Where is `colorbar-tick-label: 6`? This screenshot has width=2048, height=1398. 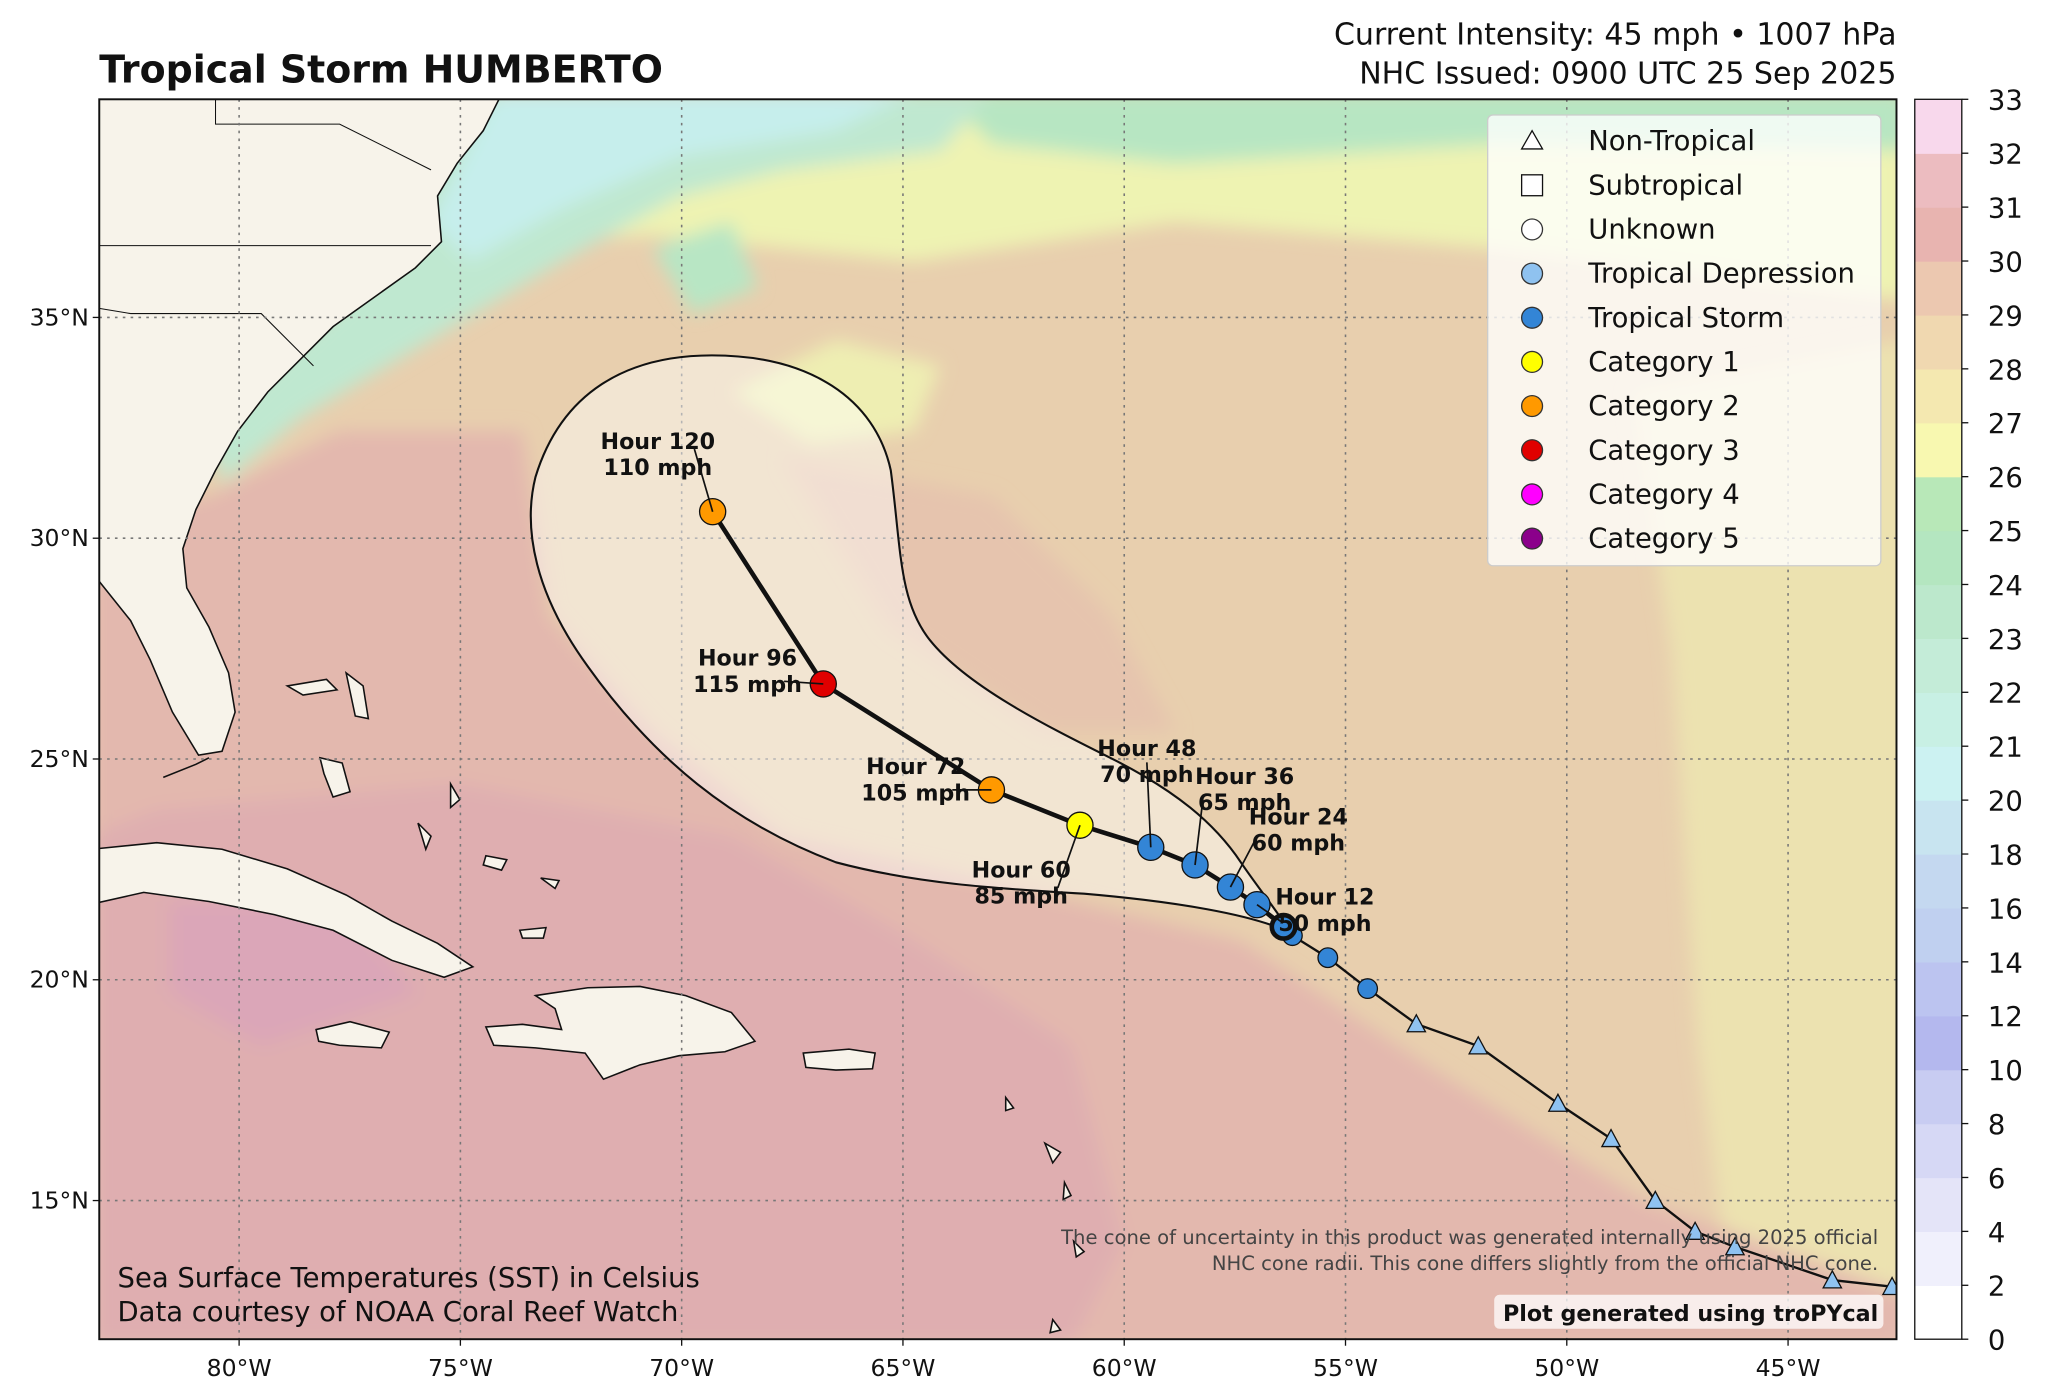
colorbar-tick-label: 6 is located at coordinates (1996, 1179).